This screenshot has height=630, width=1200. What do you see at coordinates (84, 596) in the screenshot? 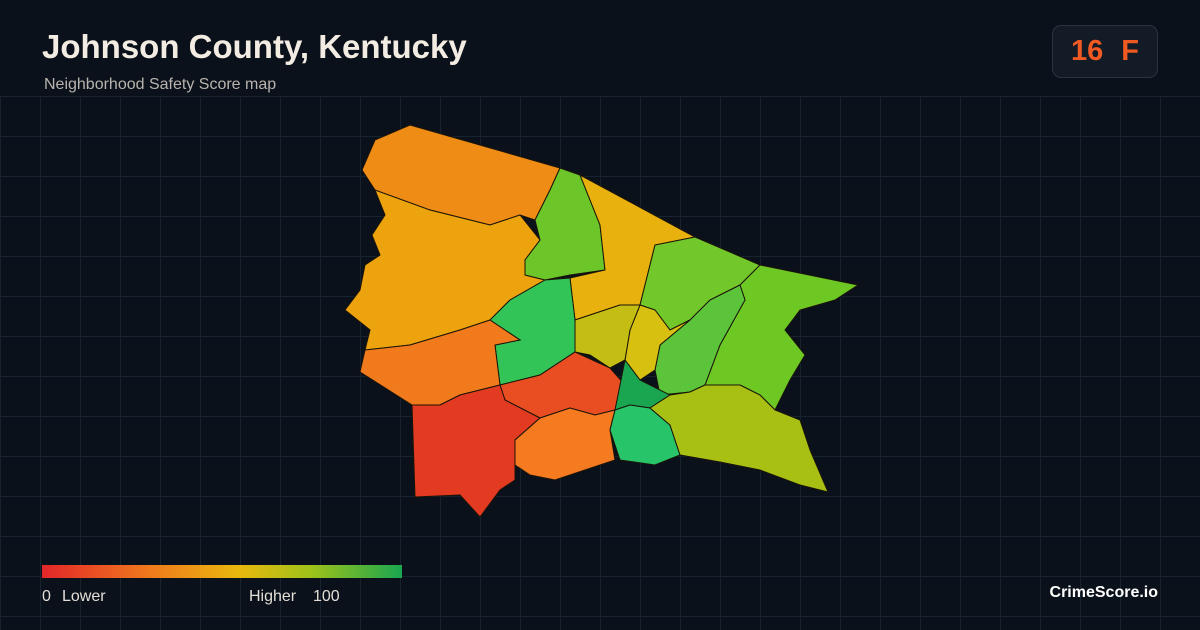
I see `legend-min-label: Lower` at bounding box center [84, 596].